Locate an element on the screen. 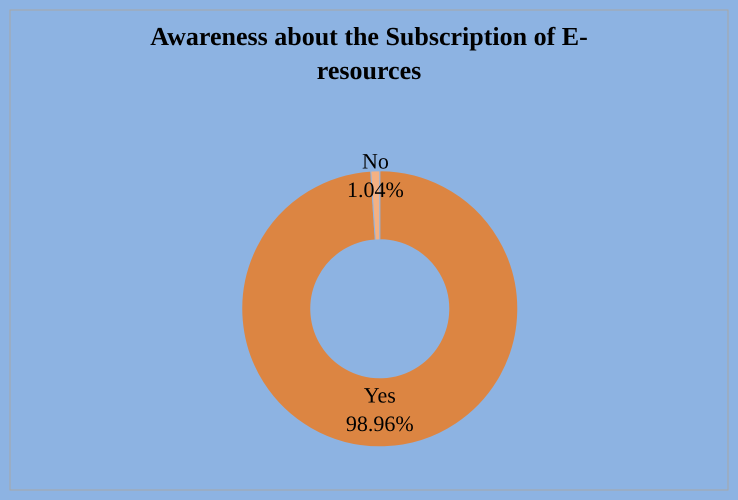 The width and height of the screenshot is (738, 500). data-label: 98.96% is located at coordinates (380, 423).